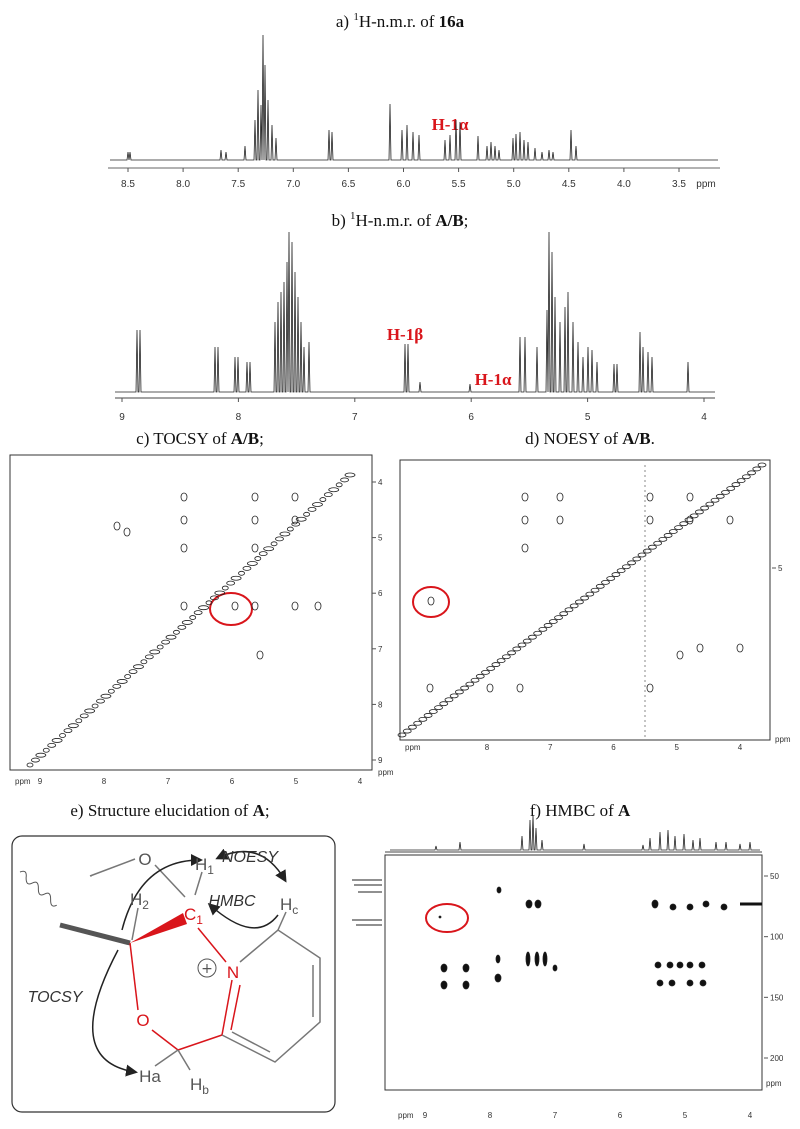  Describe the element at coordinates (158, 928) in the screenshot. I see `wedge-bond` at that location.